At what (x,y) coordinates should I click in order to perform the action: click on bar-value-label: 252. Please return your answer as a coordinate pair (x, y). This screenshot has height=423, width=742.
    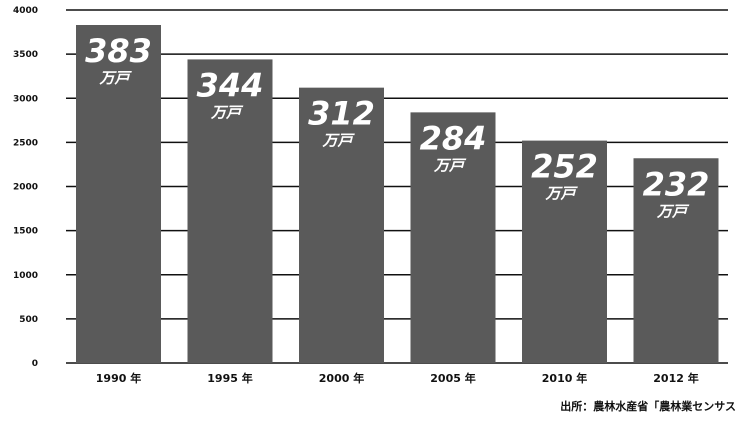
    Looking at the image, I should click on (564, 167).